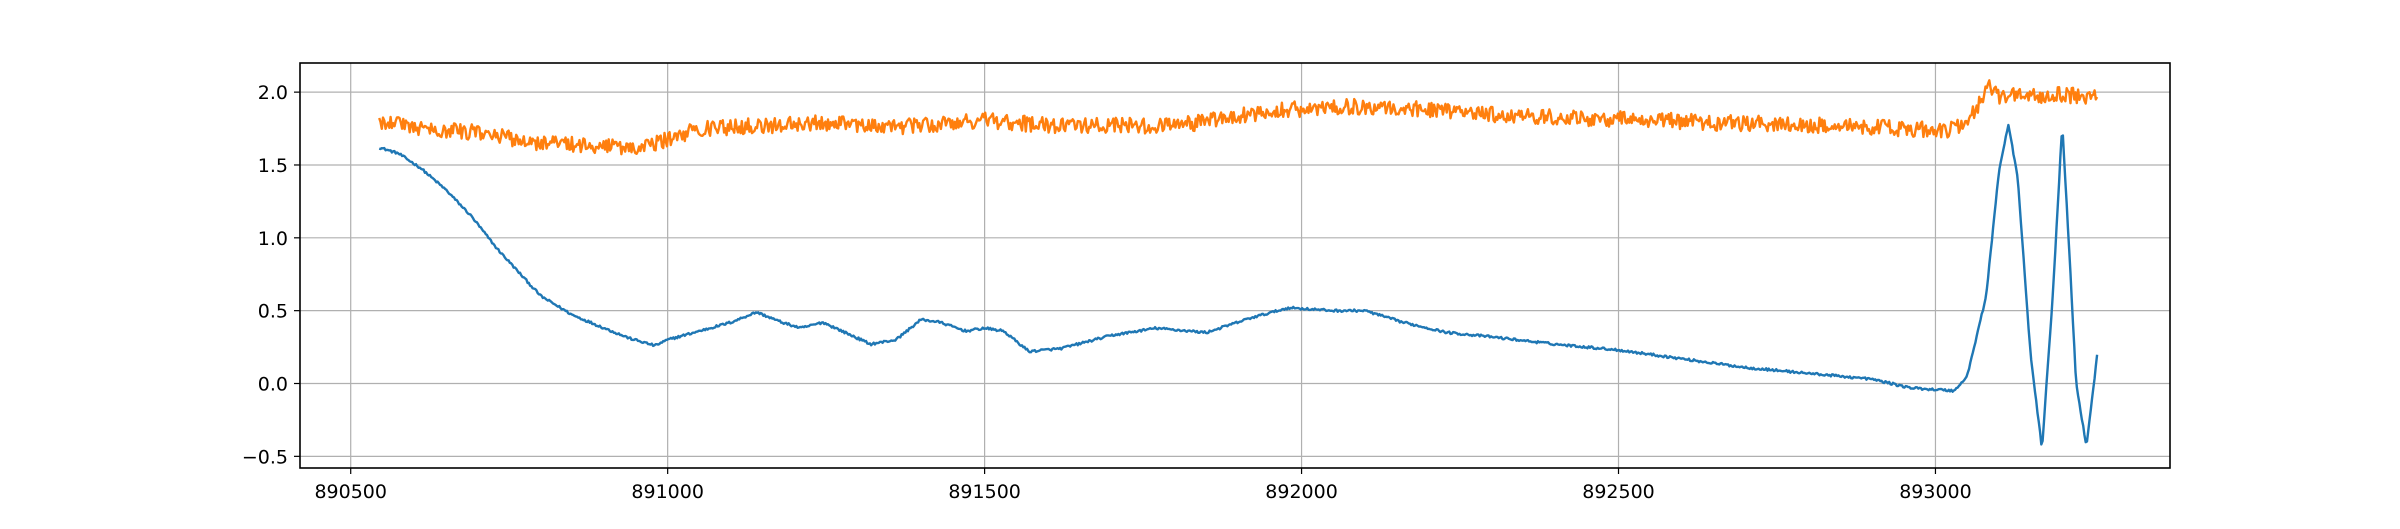  I want to click on y-tick-label: 0.0, so click(273, 385).